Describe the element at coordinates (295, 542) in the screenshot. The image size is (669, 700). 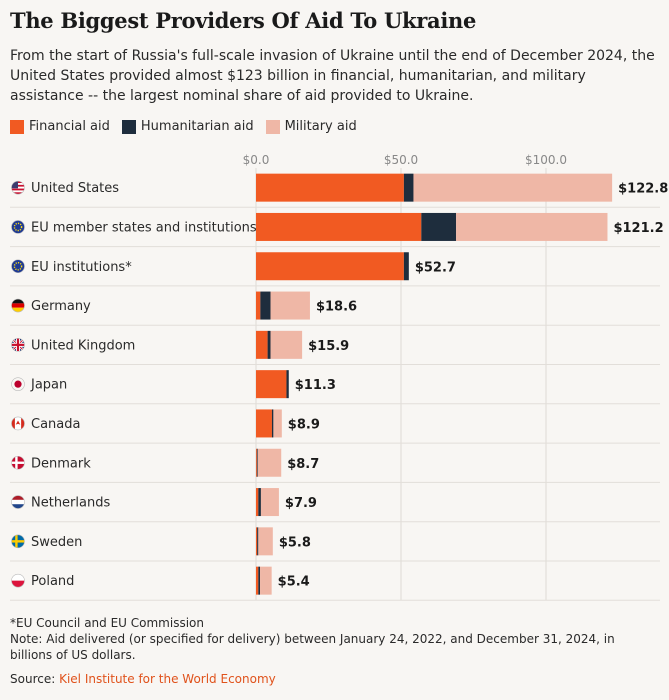
I see `total-label: $5.8` at that location.